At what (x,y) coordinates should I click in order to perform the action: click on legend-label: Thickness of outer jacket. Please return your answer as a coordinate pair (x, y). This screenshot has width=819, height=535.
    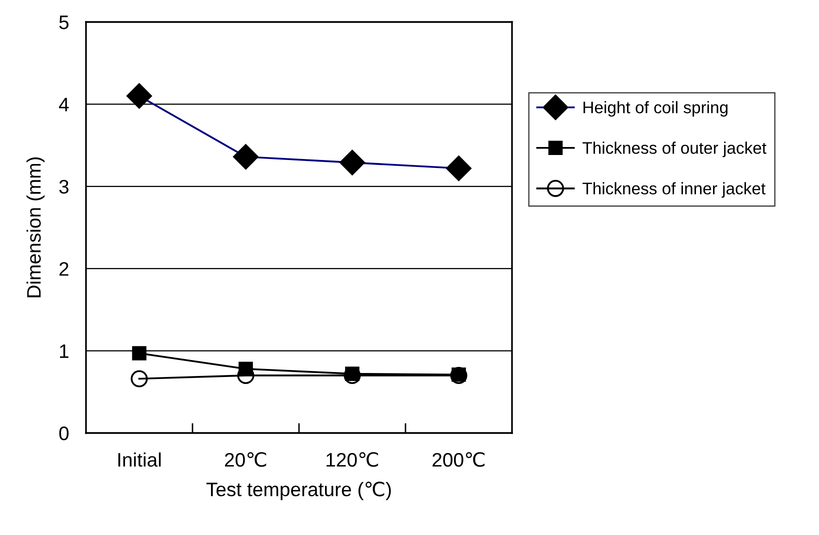
    Looking at the image, I should click on (674, 150).